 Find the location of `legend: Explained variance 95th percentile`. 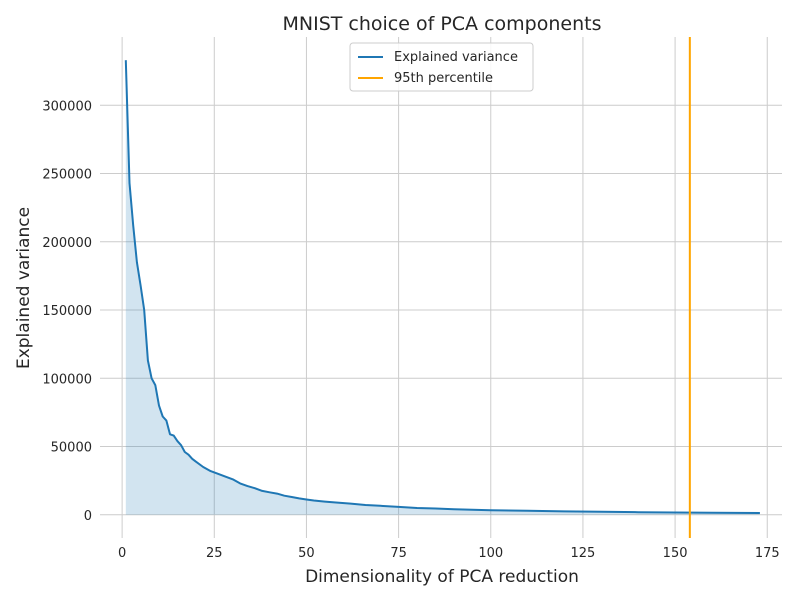

legend: Explained variance 95th percentile is located at coordinates (441, 67).